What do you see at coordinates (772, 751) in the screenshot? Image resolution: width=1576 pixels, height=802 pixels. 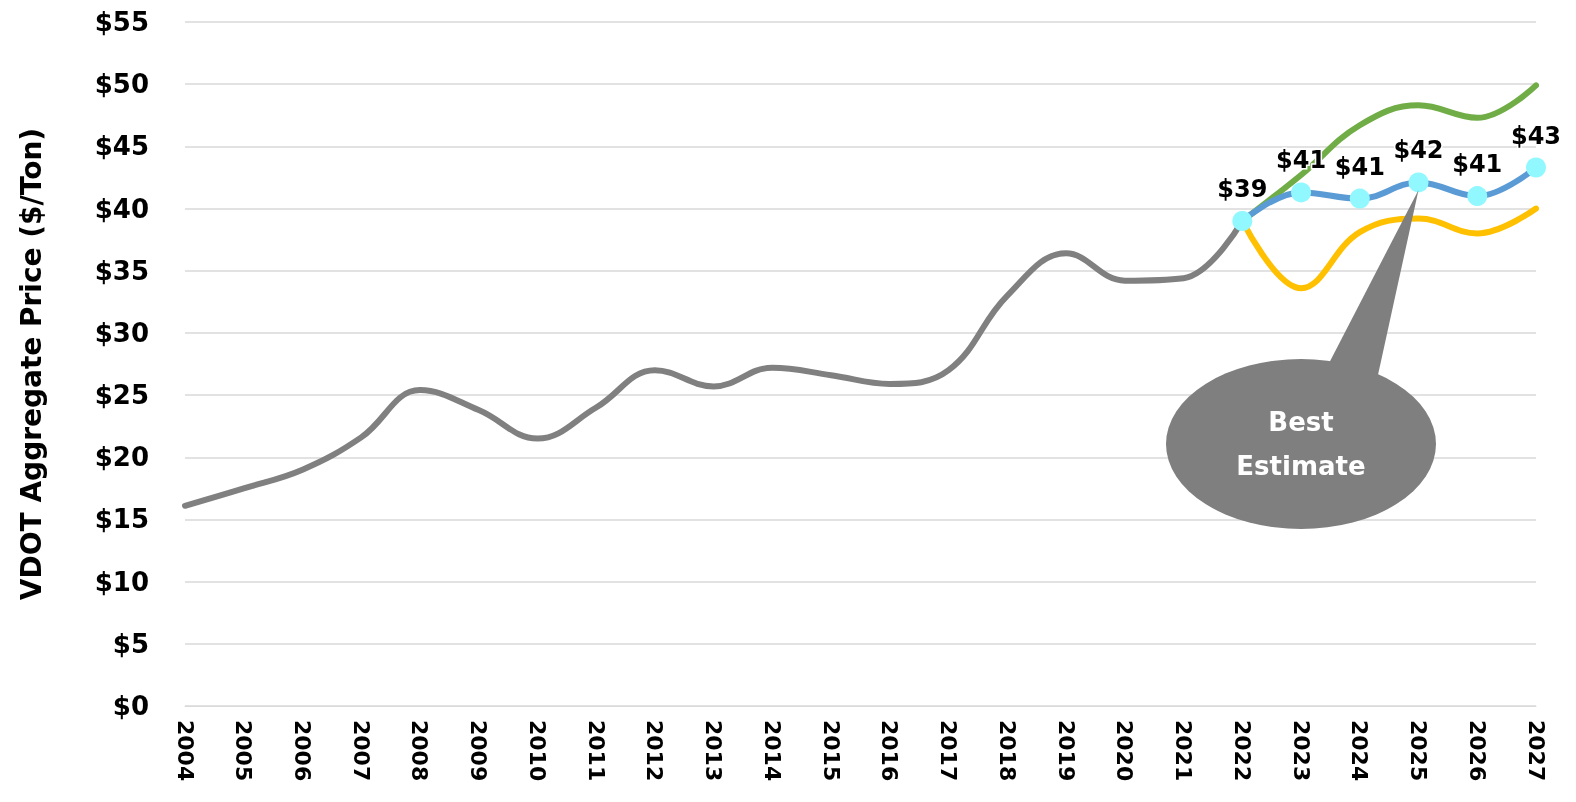 I see `x-tick-label: 2014` at bounding box center [772, 751].